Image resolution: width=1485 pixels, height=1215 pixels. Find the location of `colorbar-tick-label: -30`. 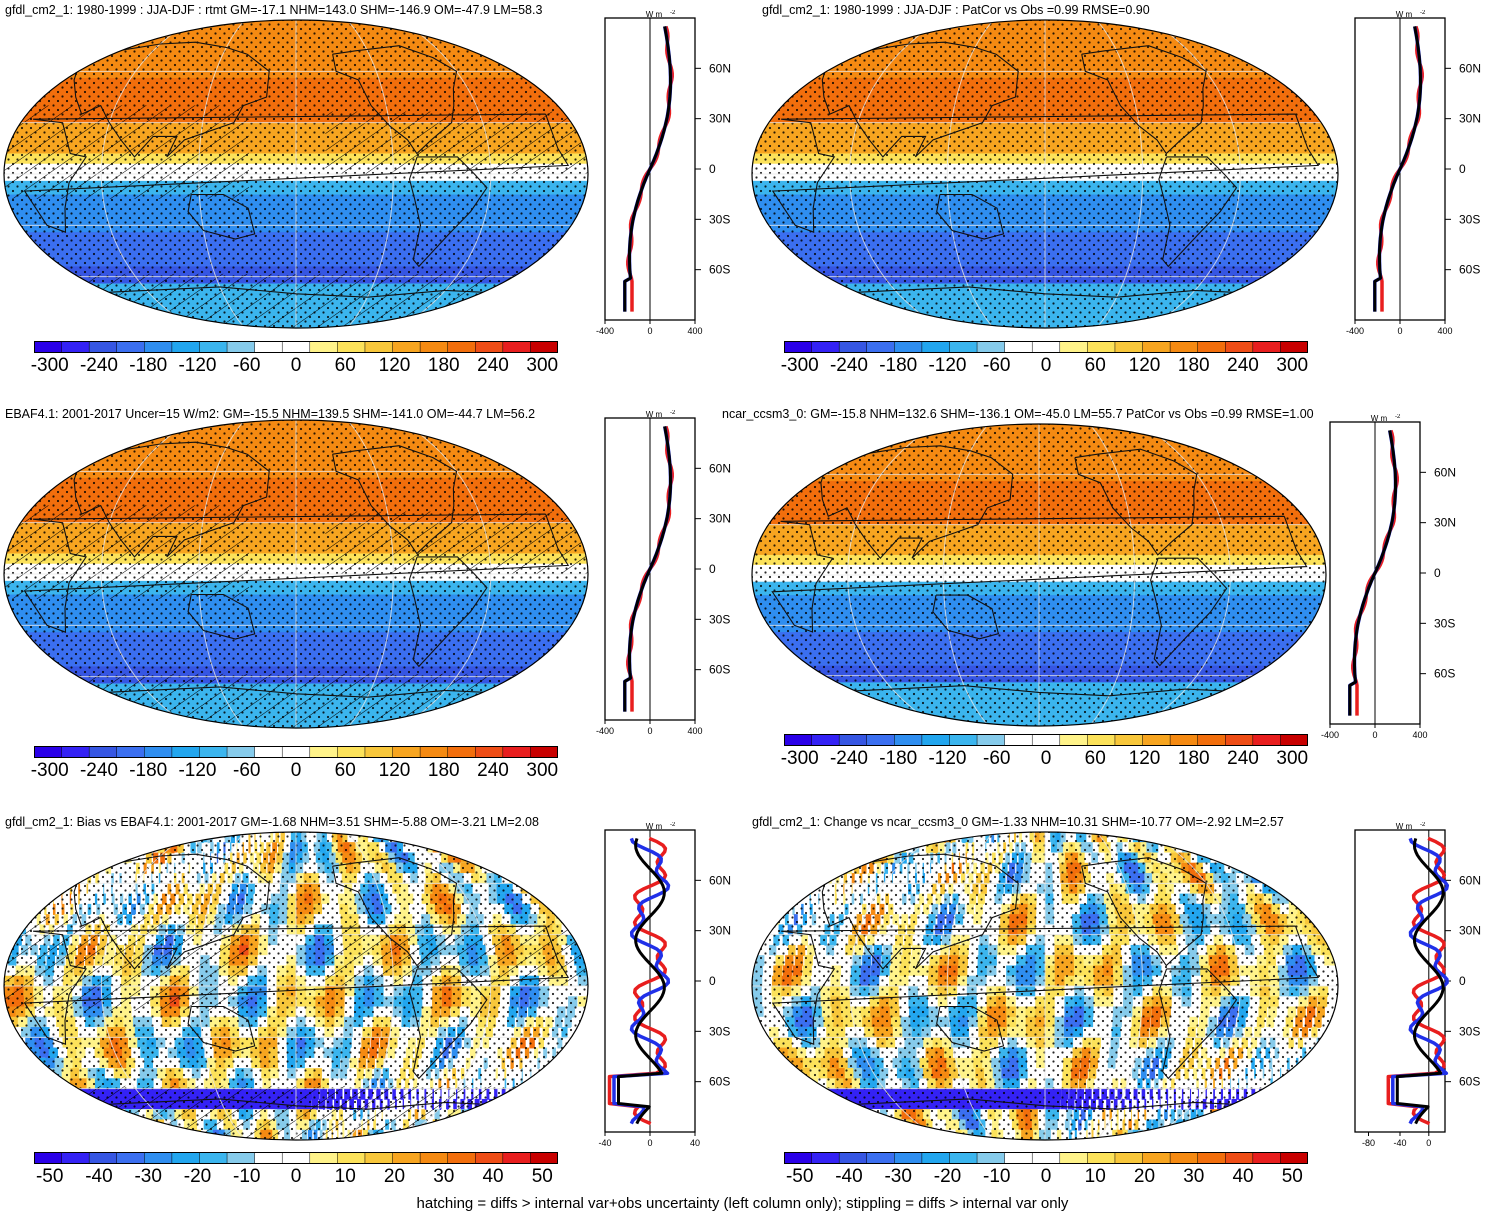

colorbar-tick-label: -30 is located at coordinates (148, 1176).